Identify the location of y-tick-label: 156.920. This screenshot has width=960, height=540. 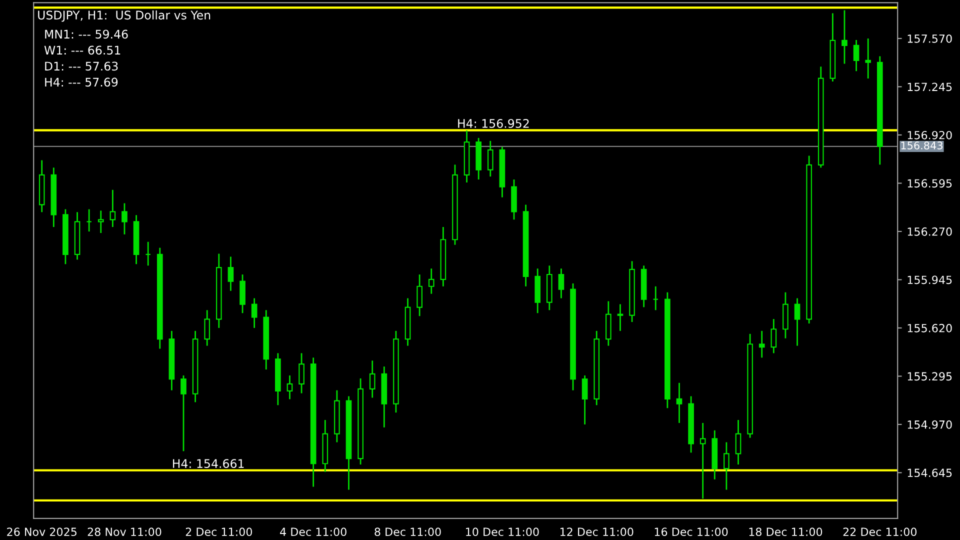
(930, 135).